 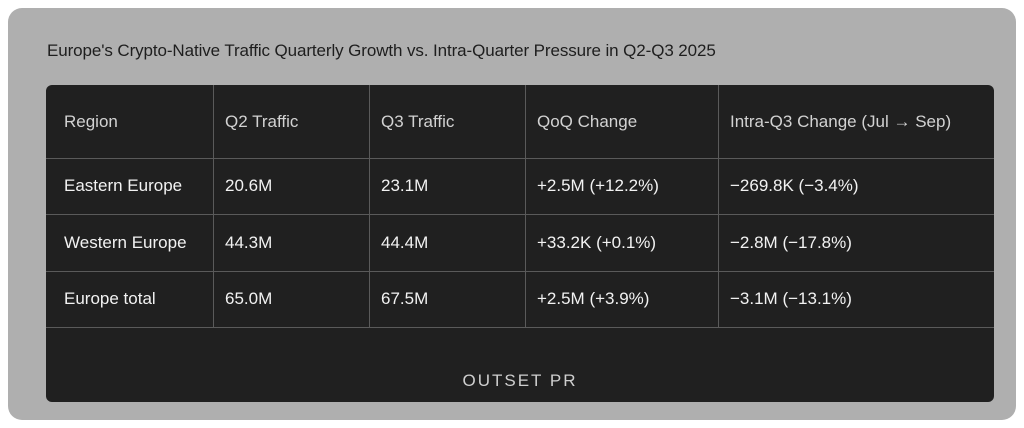 I want to click on table-cell: 23.1M, so click(x=405, y=185).